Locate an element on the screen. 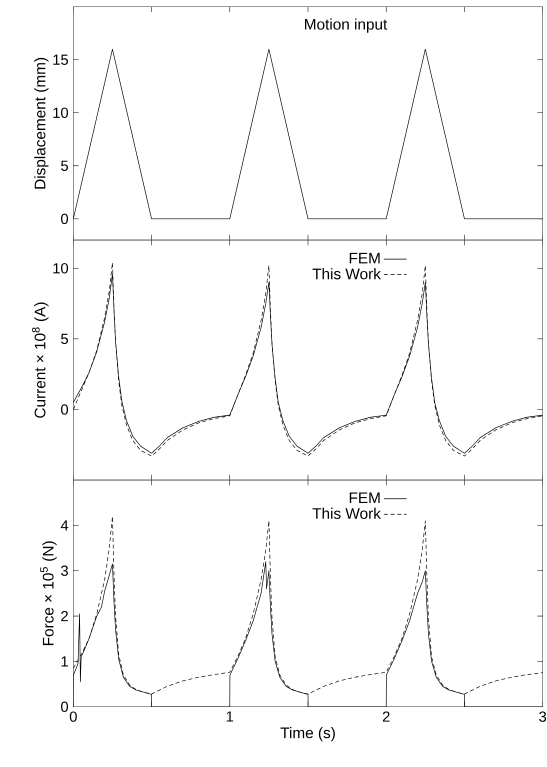  x-tick-label: 0 is located at coordinates (73, 716).